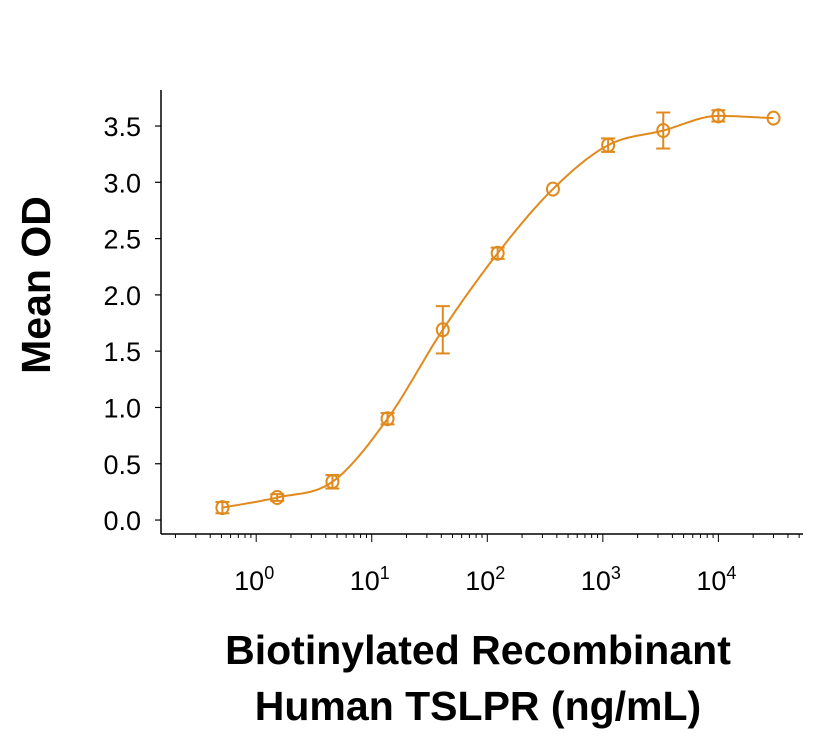 This screenshot has height=738, width=836. Describe the element at coordinates (601, 579) in the screenshot. I see `x-tick-label: 10³` at that location.